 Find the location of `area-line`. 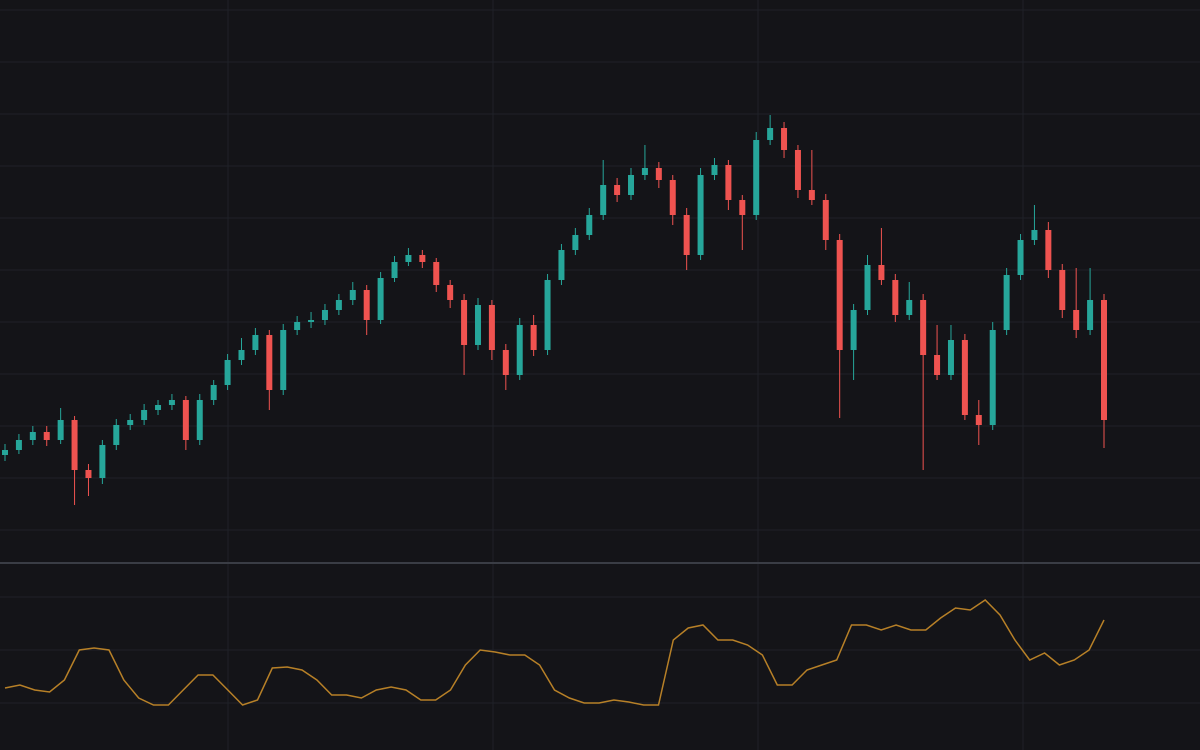

area-line is located at coordinates (554, 652).